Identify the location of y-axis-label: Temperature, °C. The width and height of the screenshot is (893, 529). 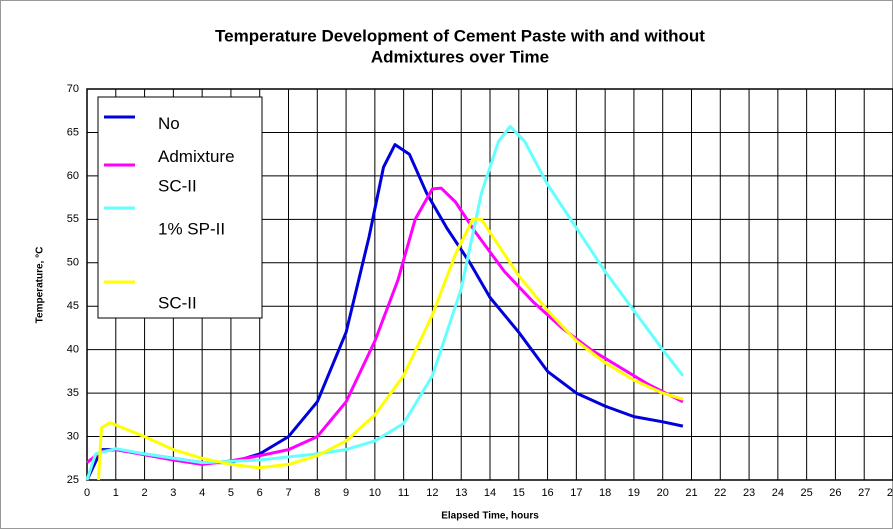
(40, 285).